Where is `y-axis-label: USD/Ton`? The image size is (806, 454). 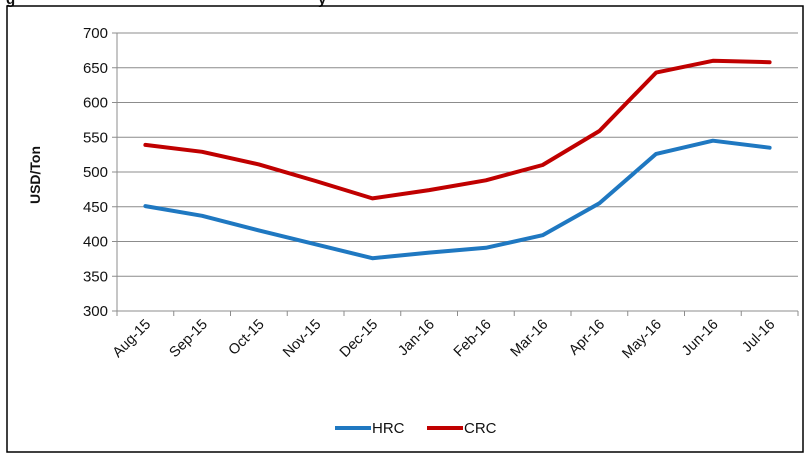 y-axis-label: USD/Ton is located at coordinates (35, 175).